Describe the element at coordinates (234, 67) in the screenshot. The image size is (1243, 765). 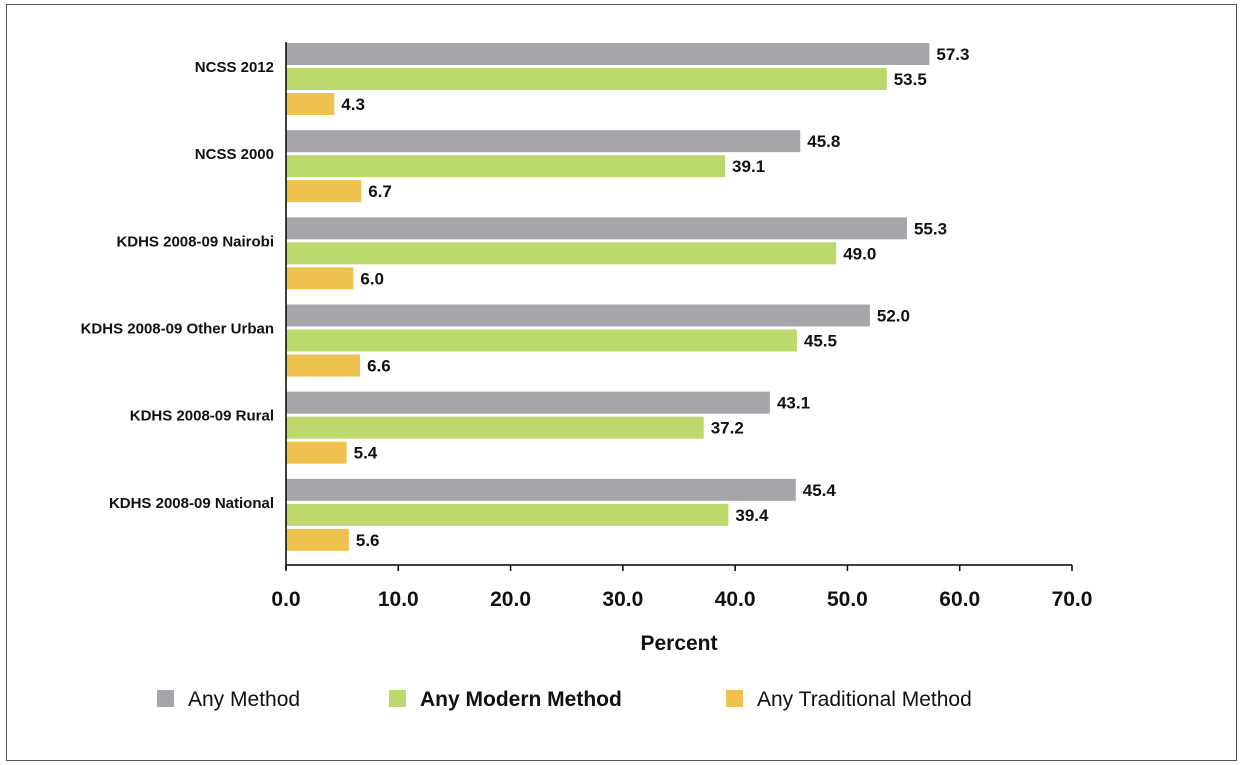
I see `category-label: NCSS 2012` at that location.